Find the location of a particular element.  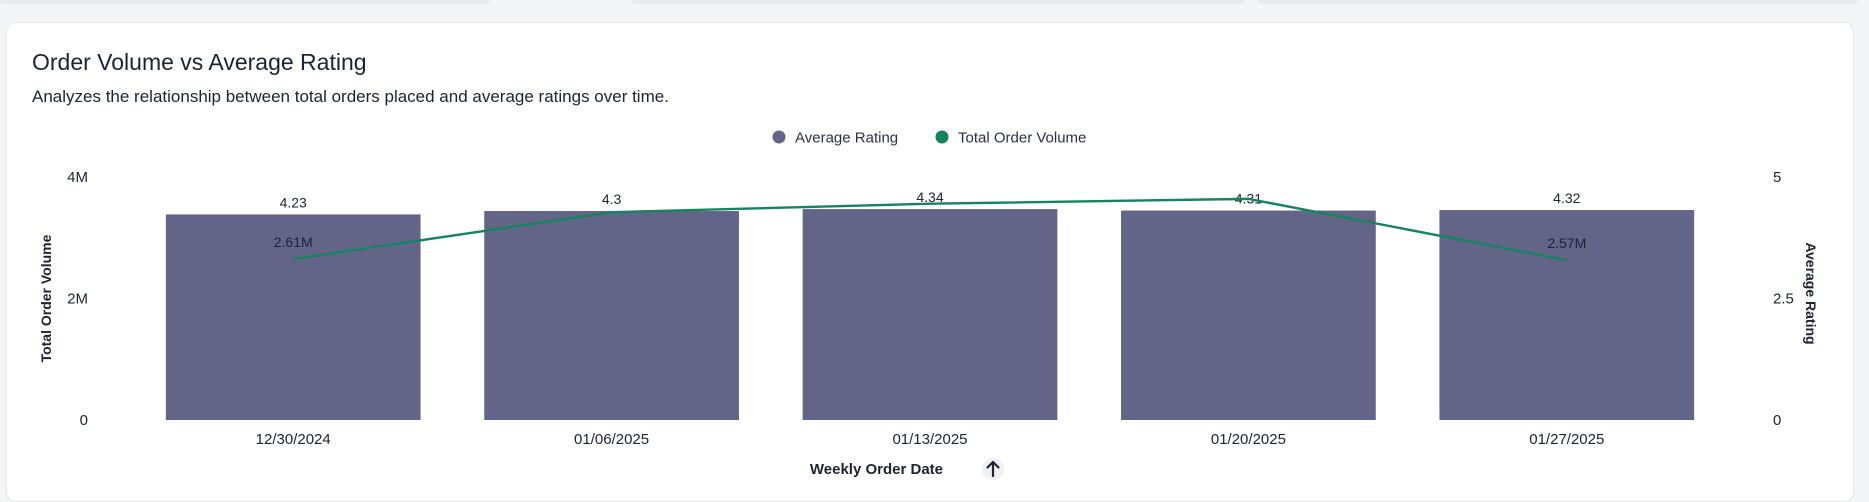

chart-title: Order Volume vs Average Rating is located at coordinates (199, 62).